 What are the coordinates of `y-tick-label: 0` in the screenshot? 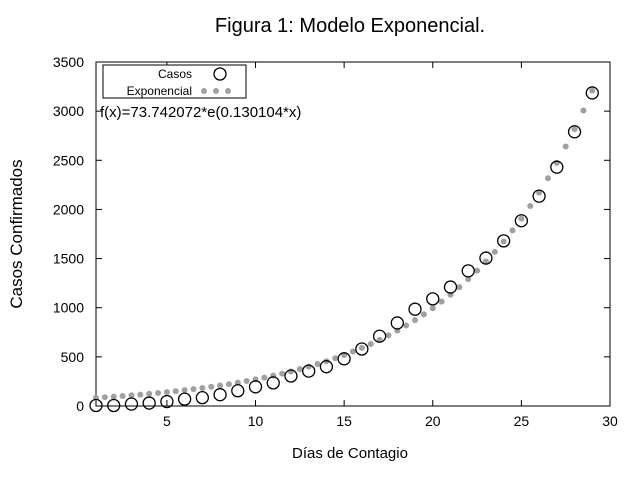 It's located at (80, 406).